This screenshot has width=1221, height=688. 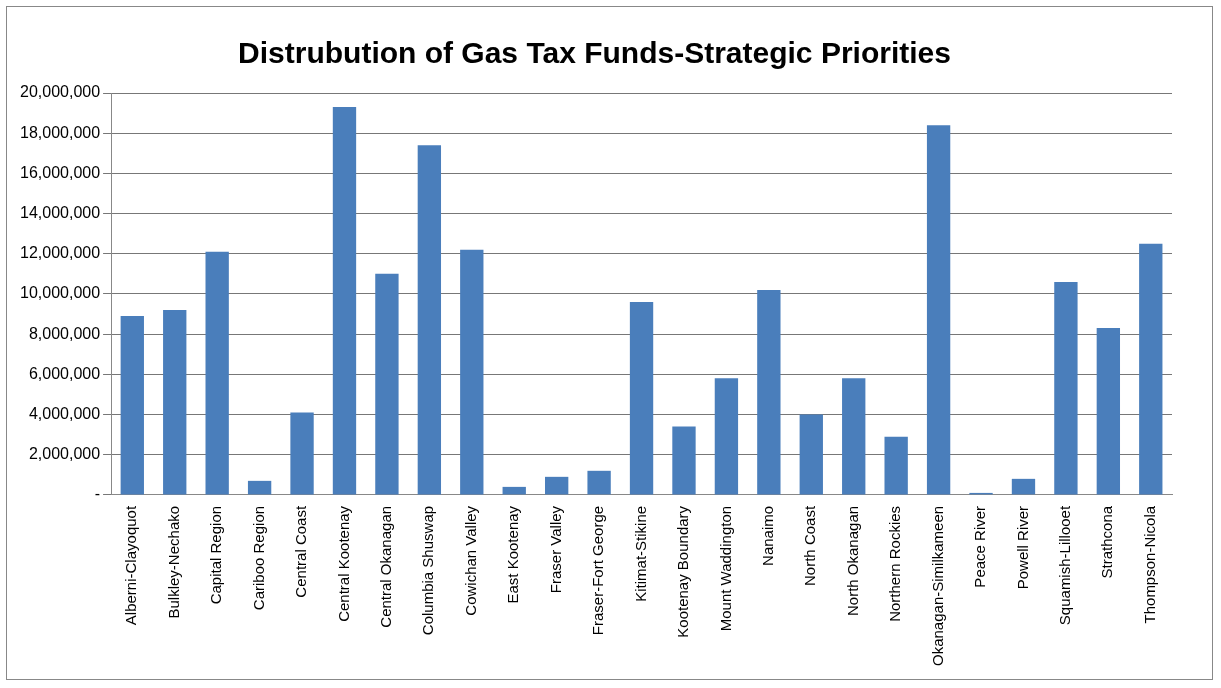 What do you see at coordinates (64, 454) in the screenshot?
I see `y-tick-label: 2,000,000` at bounding box center [64, 454].